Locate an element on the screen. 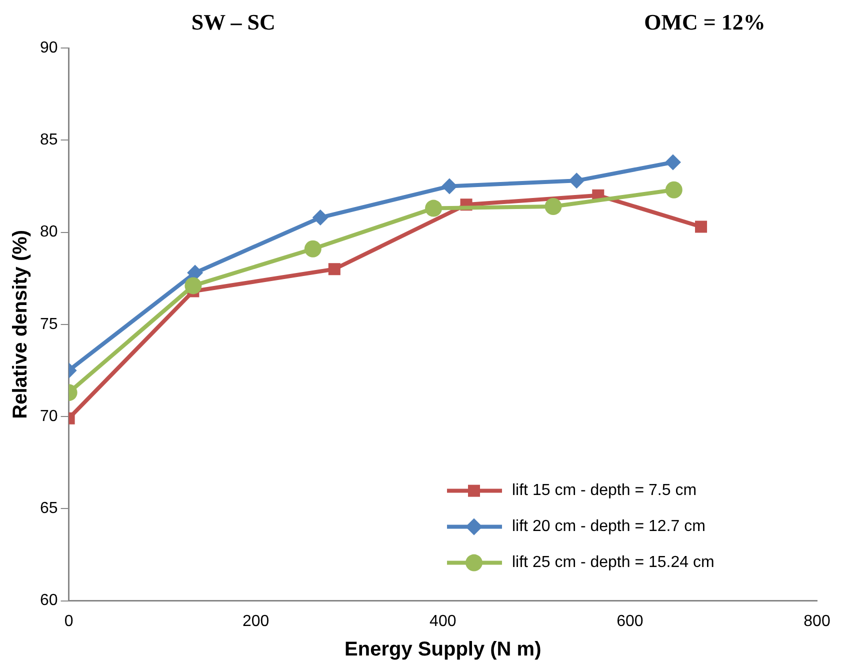 This screenshot has height=671, width=842. x-tick-label: 600 is located at coordinates (630, 621).